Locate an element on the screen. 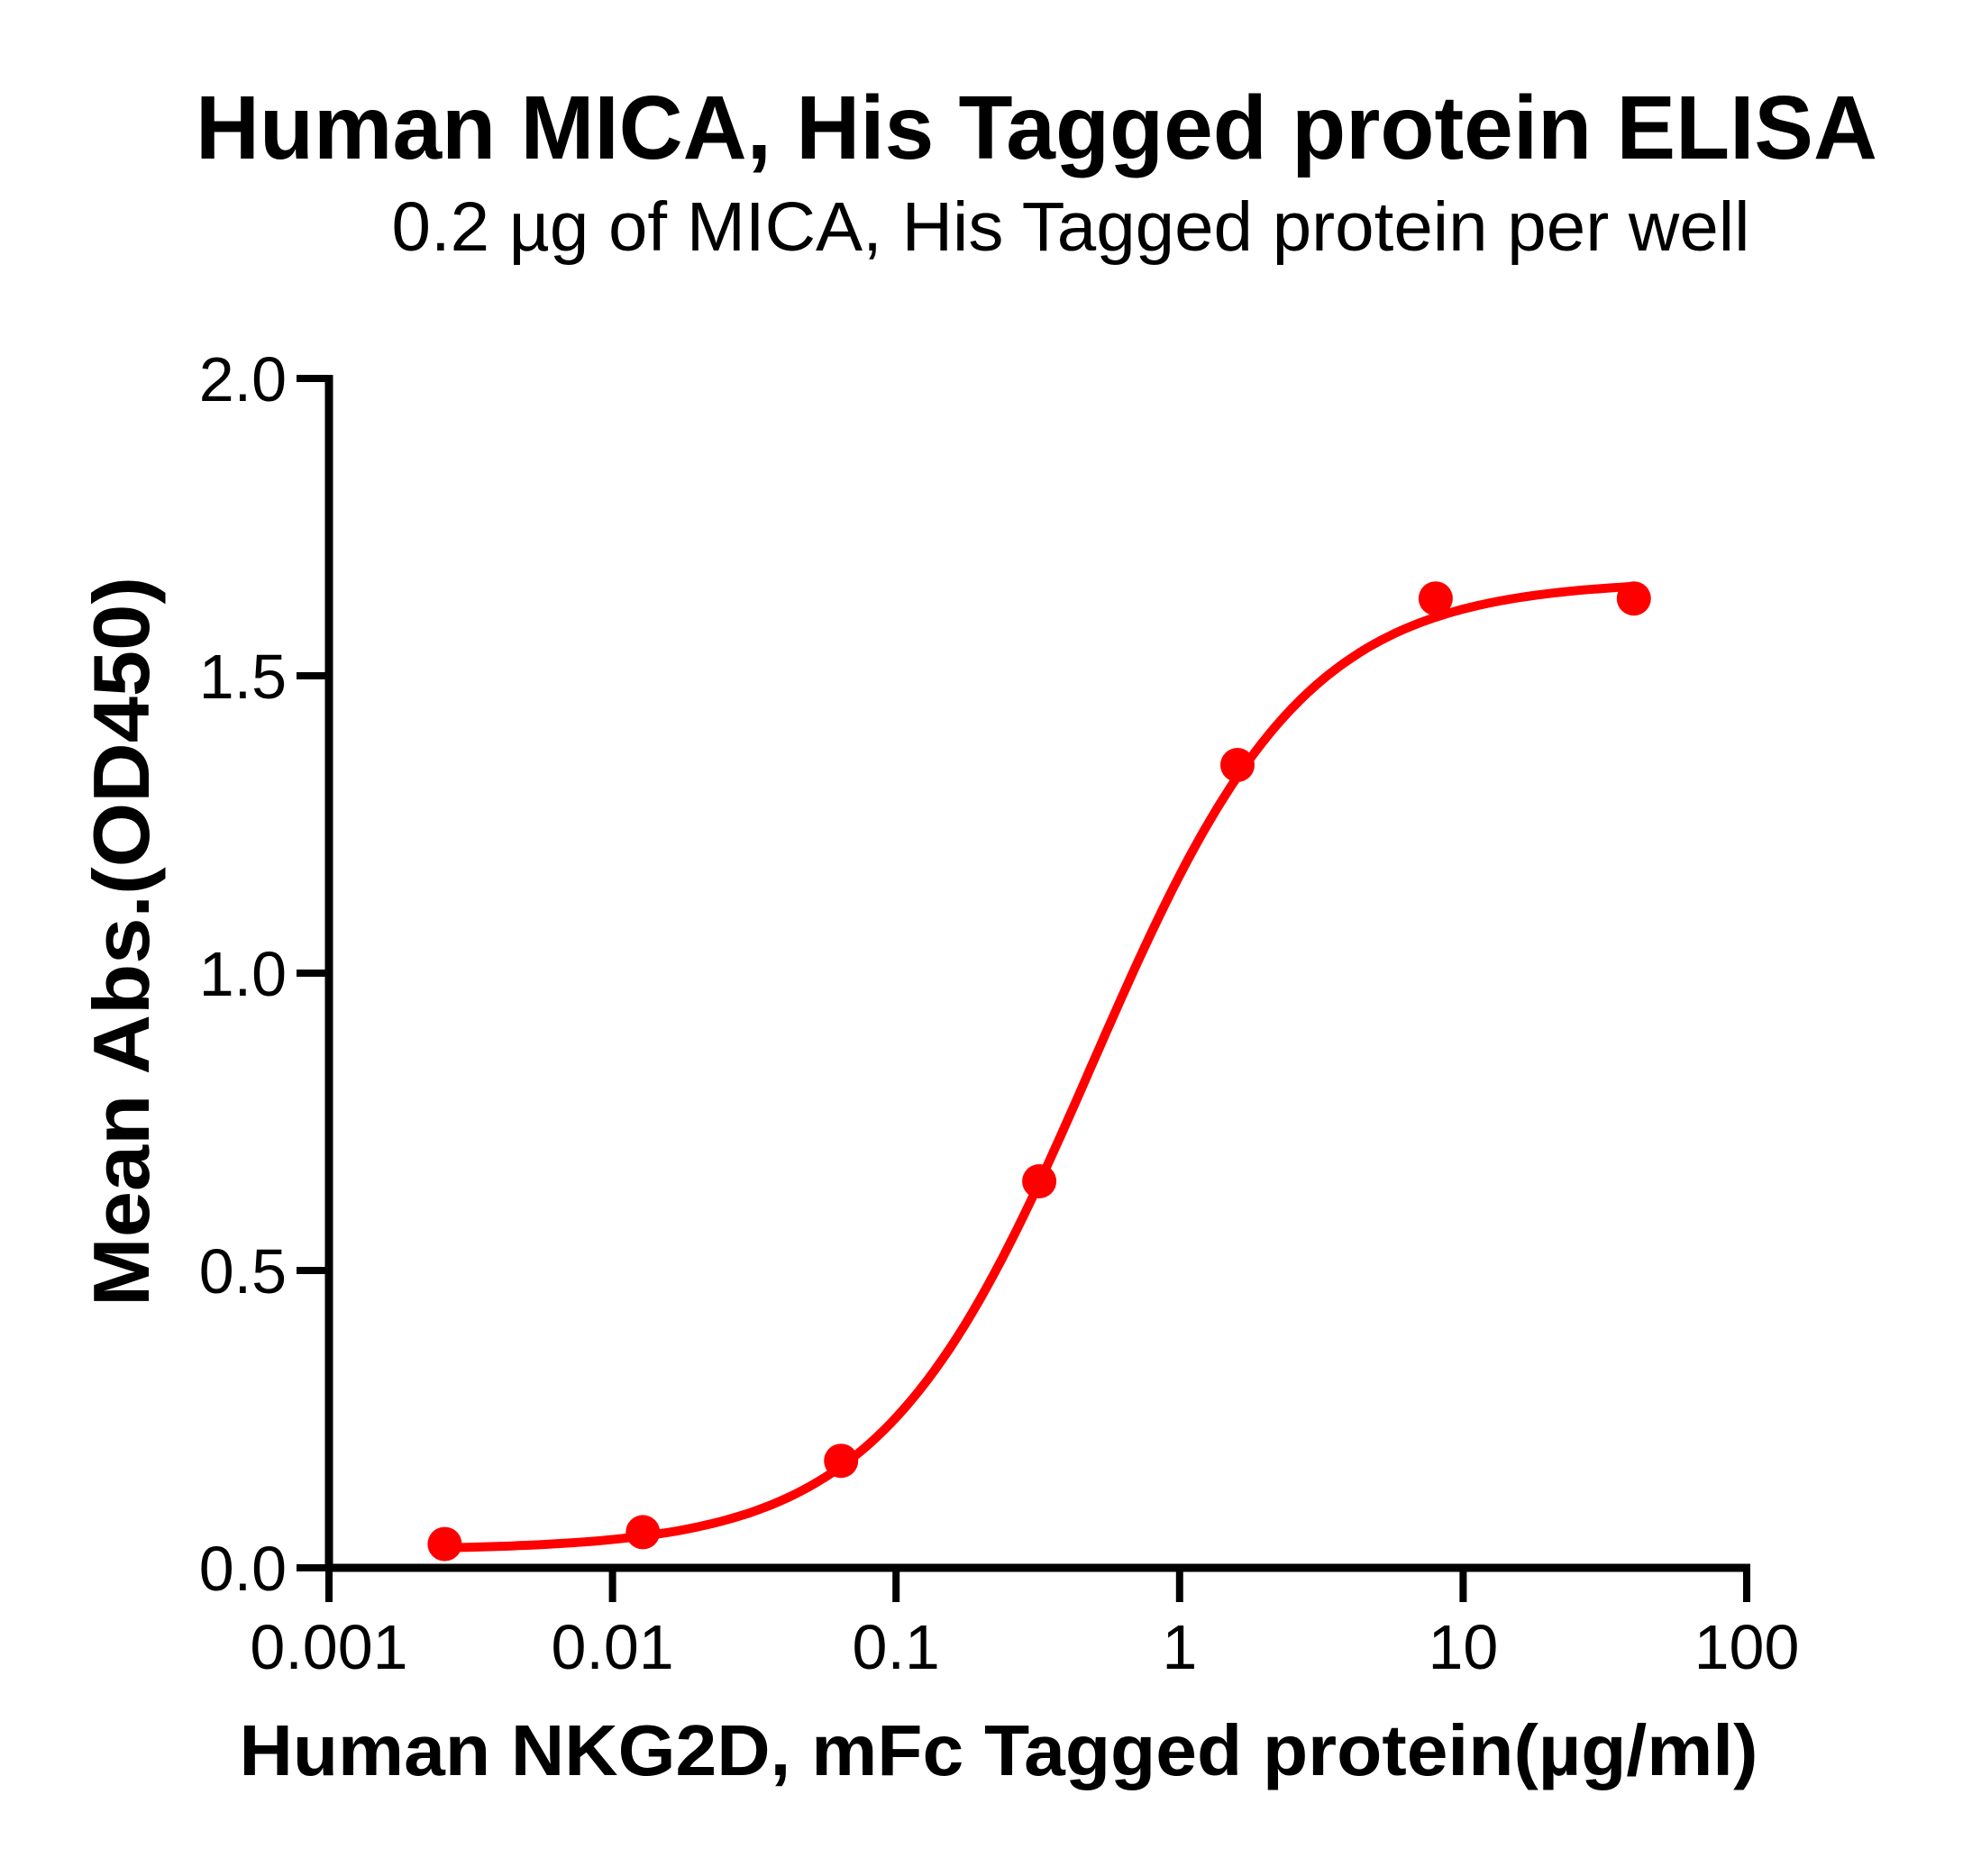 Image resolution: width=1963 pixels, height=1876 pixels. x-axis-ticks: 0.001 0.01 0.1 1 10 100 is located at coordinates (1024, 1625).